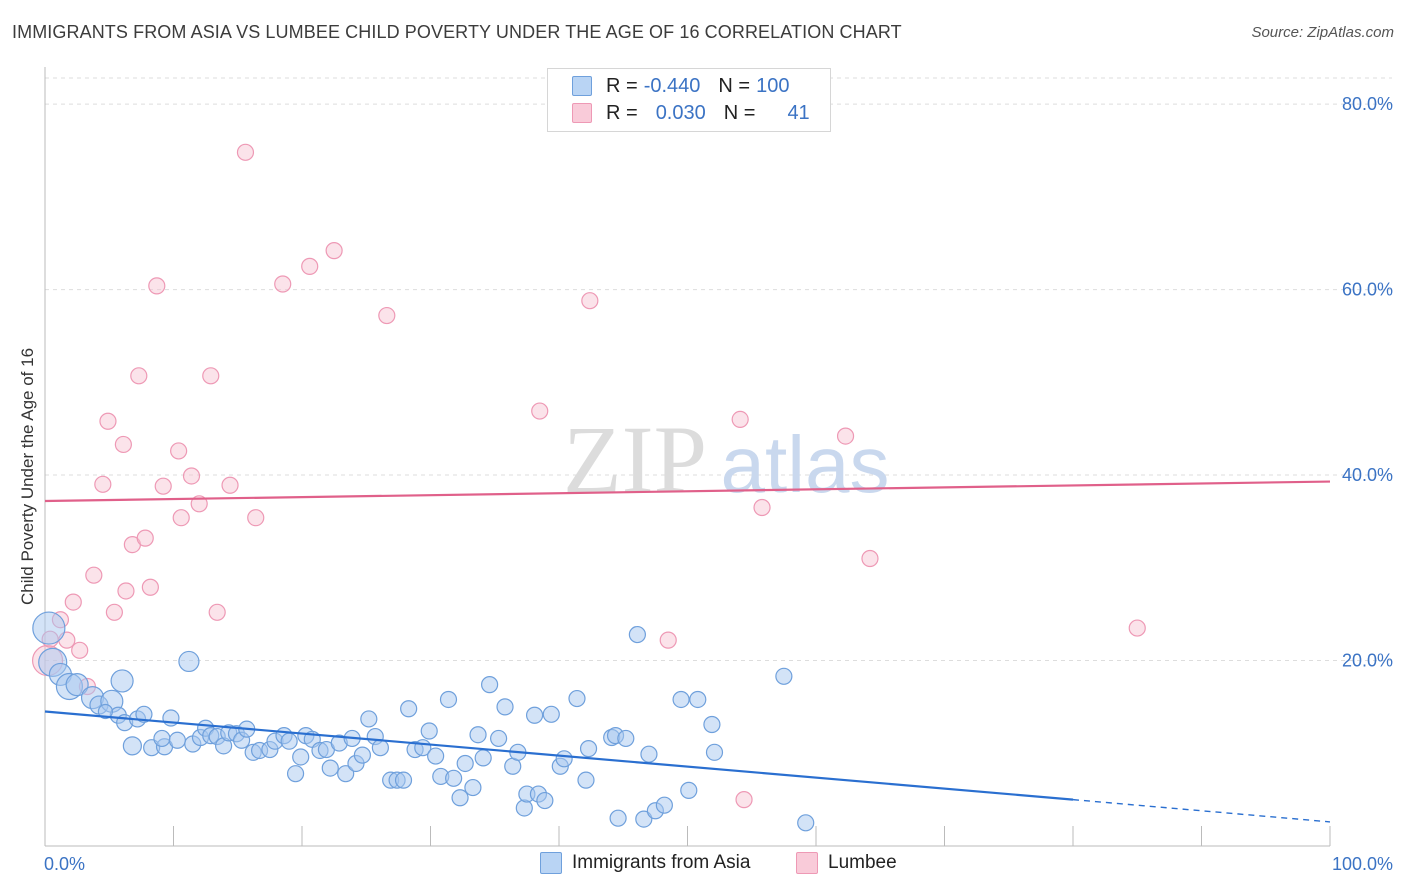  I want to click on asia-trend-line, so click(559, 755).